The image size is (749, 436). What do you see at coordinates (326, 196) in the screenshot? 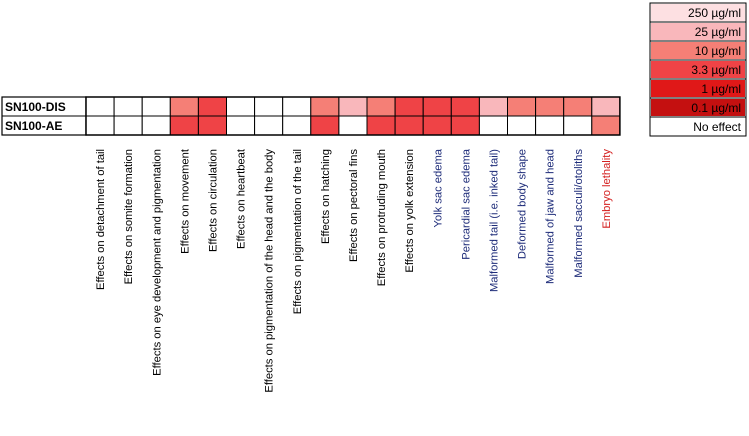
I see `column-label: Effects on hatching` at bounding box center [326, 196].